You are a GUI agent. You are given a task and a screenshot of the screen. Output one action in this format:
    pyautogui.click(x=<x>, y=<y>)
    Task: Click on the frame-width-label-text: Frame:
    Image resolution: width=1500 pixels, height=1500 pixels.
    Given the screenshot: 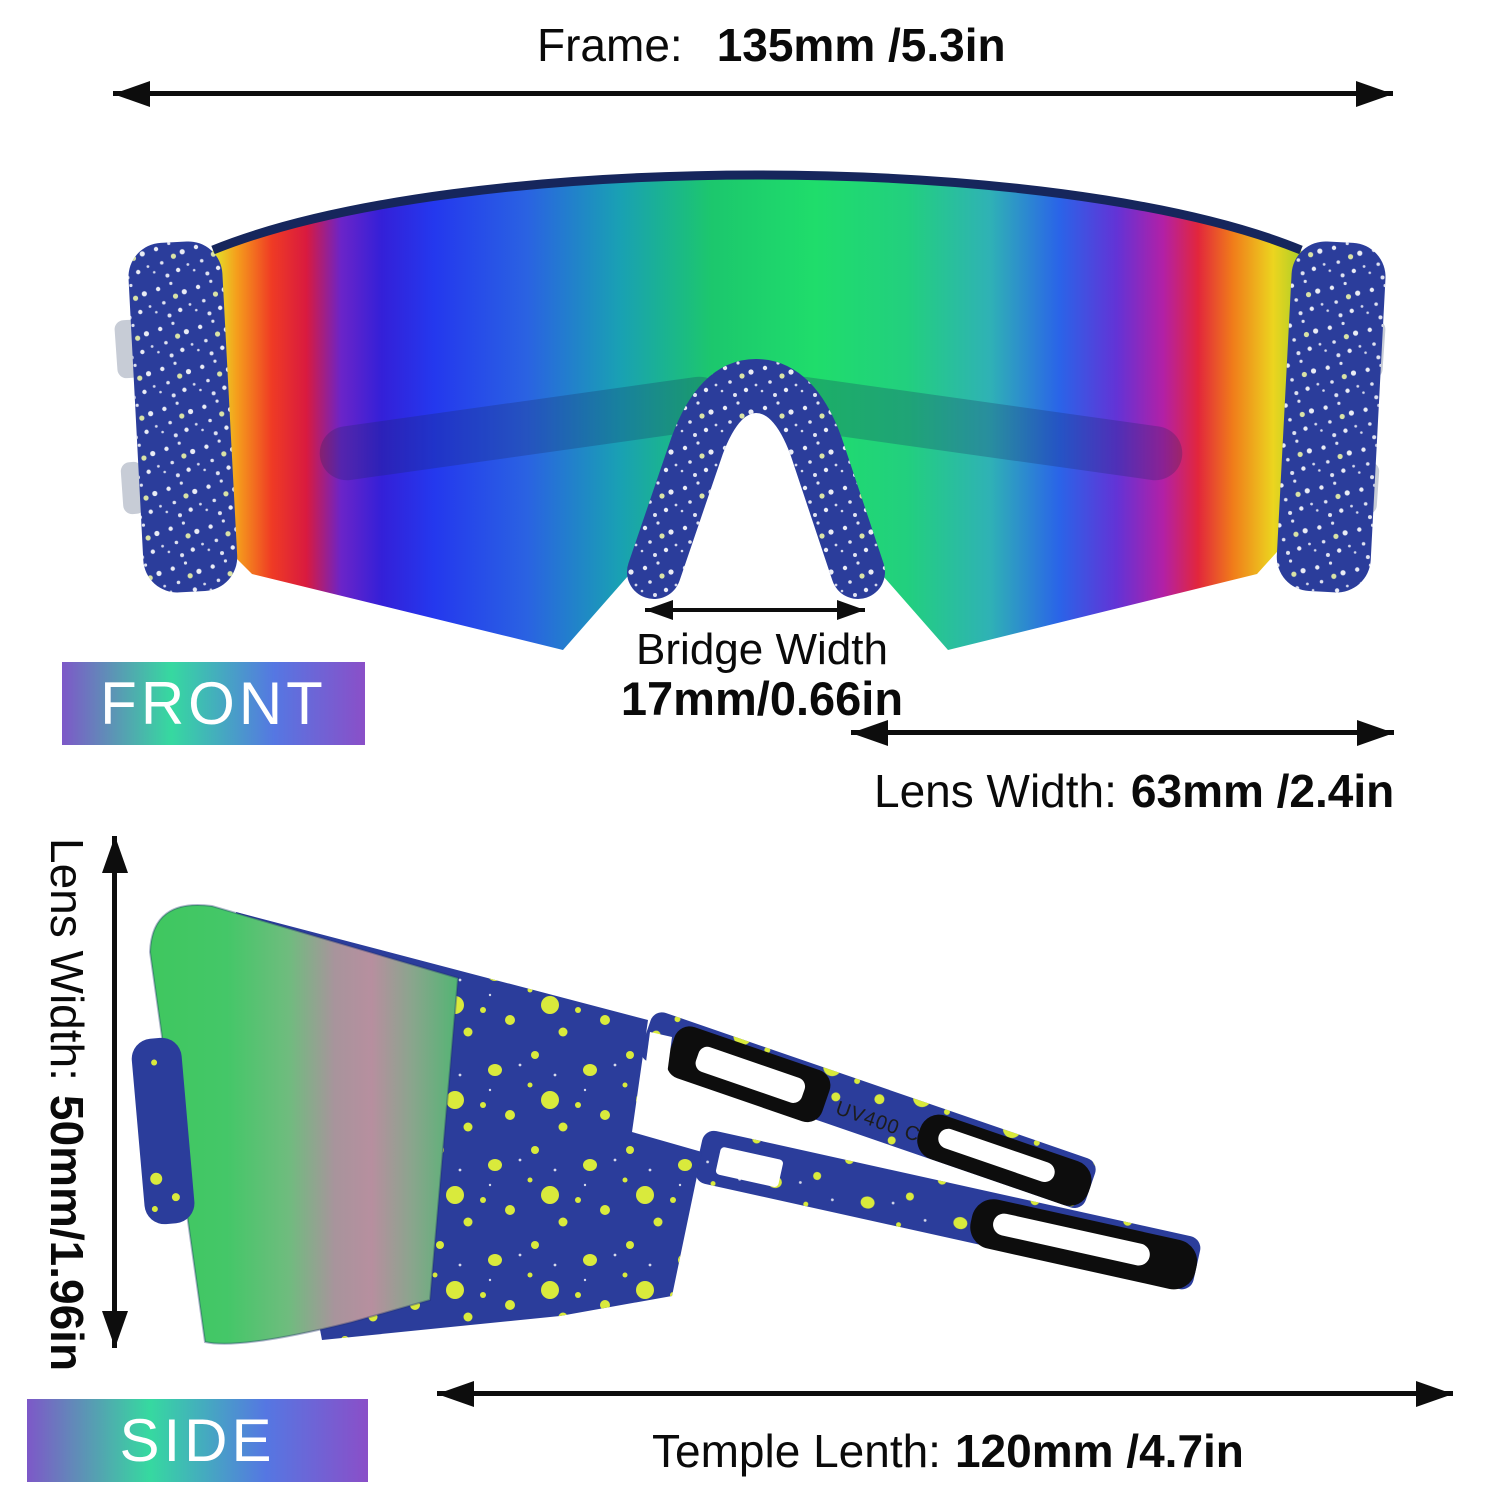 What is the action you would take?
    pyautogui.click(x=610, y=45)
    